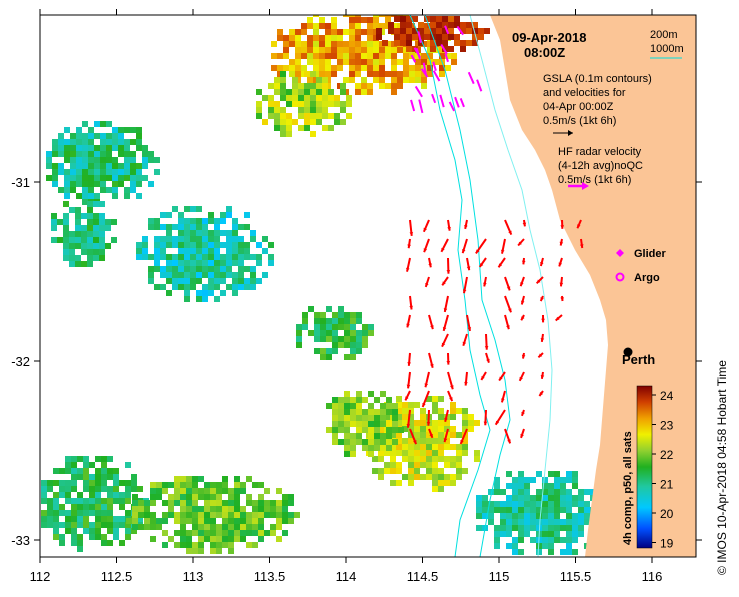  What do you see at coordinates (578, 107) in the screenshot?
I see `gsla-label-line-3: 04-Apr 00:00Z` at bounding box center [578, 107].